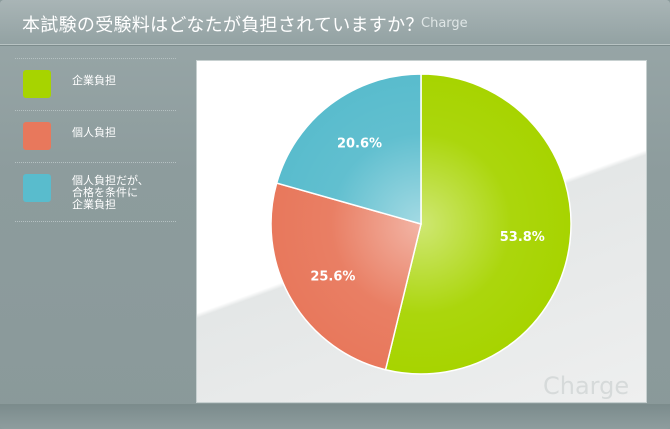 The width and height of the screenshot is (670, 429). What do you see at coordinates (37, 136) in the screenshot?
I see `legend-swatch-personal` at bounding box center [37, 136].